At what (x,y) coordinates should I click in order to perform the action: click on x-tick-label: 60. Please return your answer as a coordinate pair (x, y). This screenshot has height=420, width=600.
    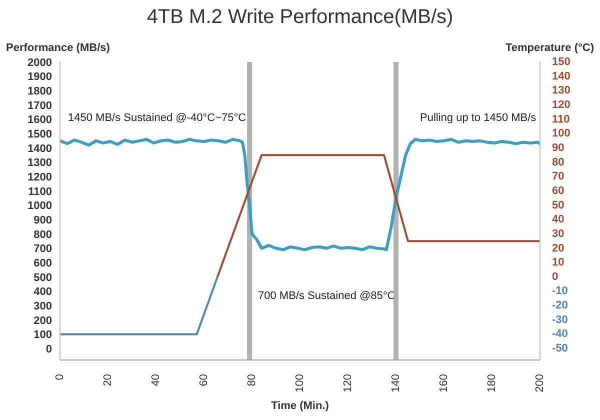
    Looking at the image, I should click on (204, 380).